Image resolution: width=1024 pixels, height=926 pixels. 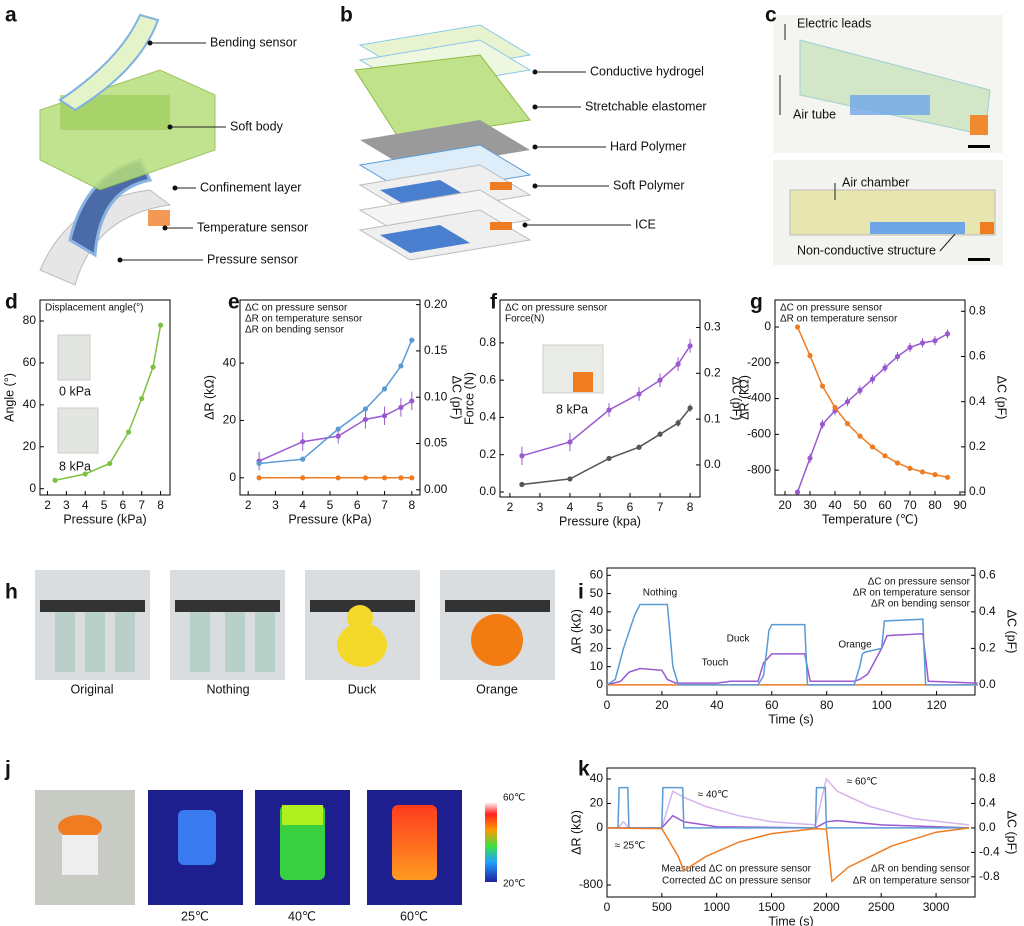 I want to click on callout-label: Non-conductive structure, so click(x=866, y=250).